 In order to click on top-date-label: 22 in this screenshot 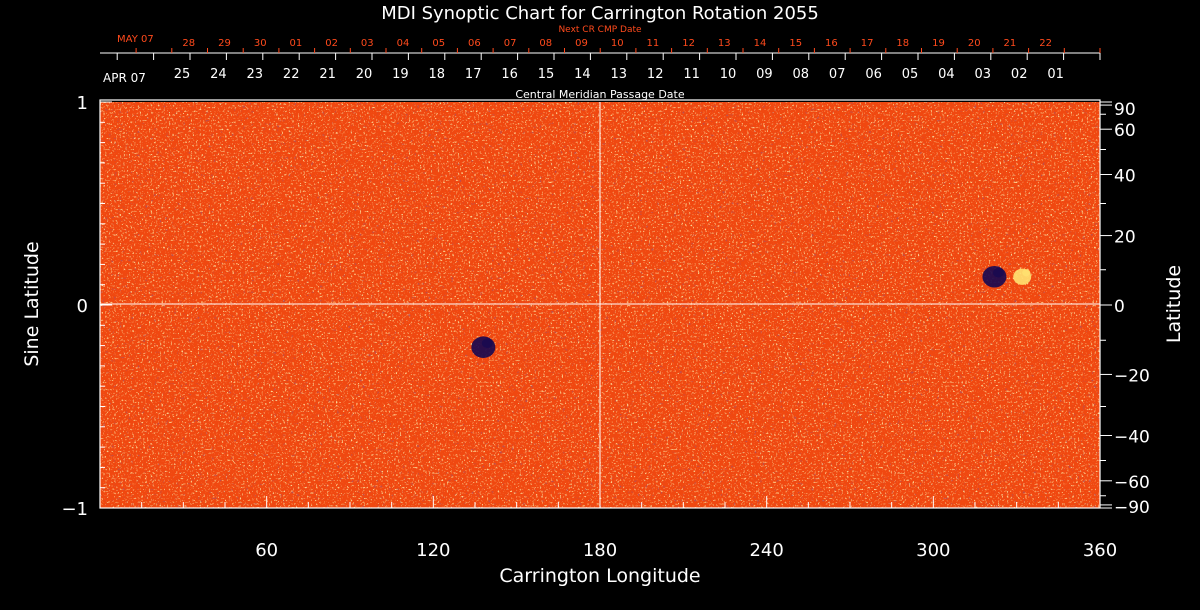, I will do `click(1045, 43)`.